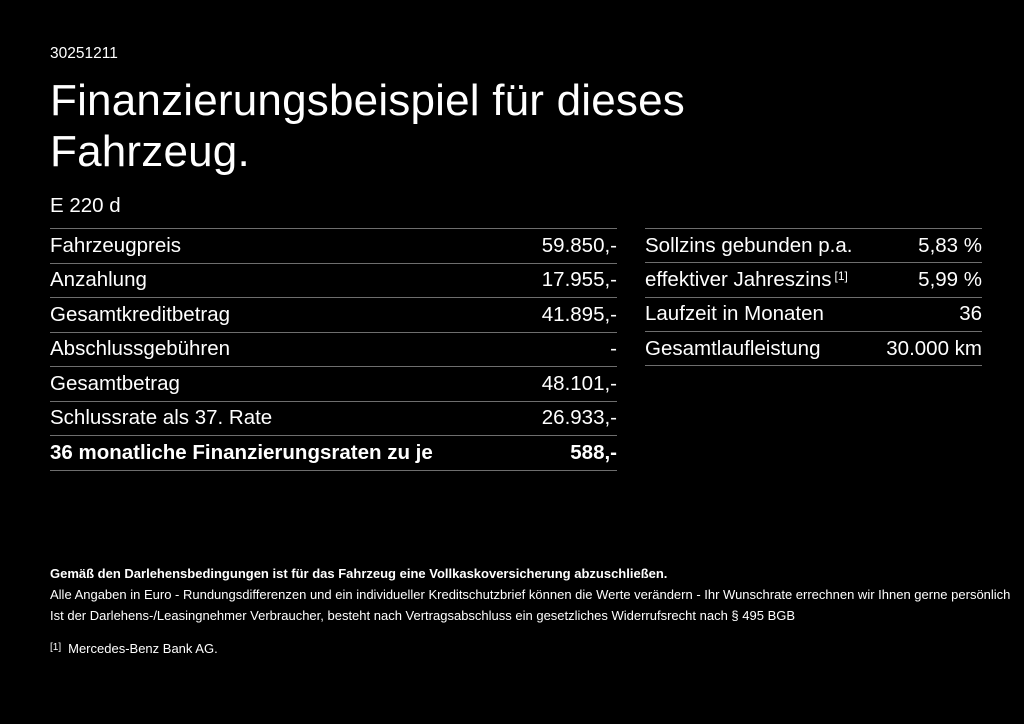 Image resolution: width=1024 pixels, height=724 pixels. Describe the element at coordinates (970, 314) in the screenshot. I see `row-value: 36` at that location.